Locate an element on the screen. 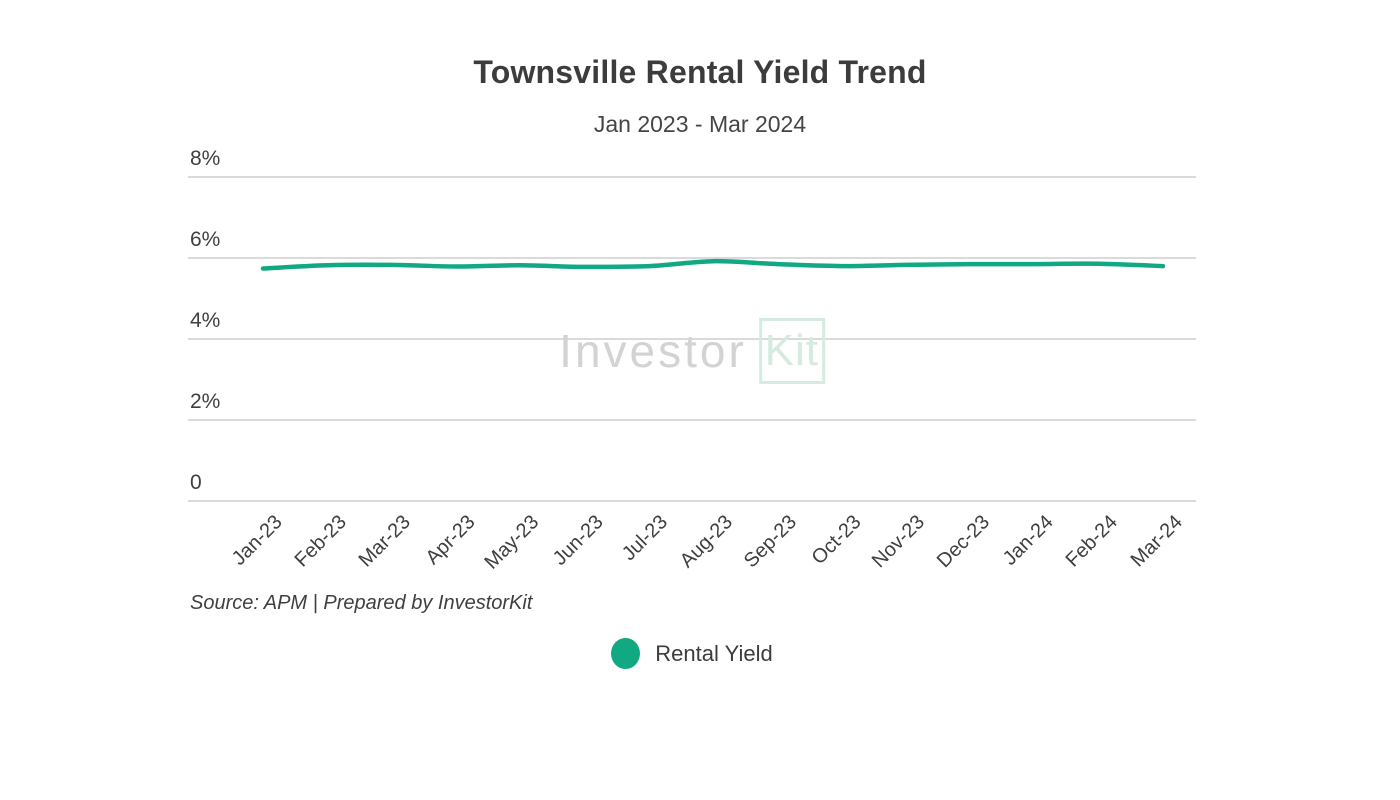 The height and width of the screenshot is (800, 1400). legend-marker-rental-yield is located at coordinates (626, 653).